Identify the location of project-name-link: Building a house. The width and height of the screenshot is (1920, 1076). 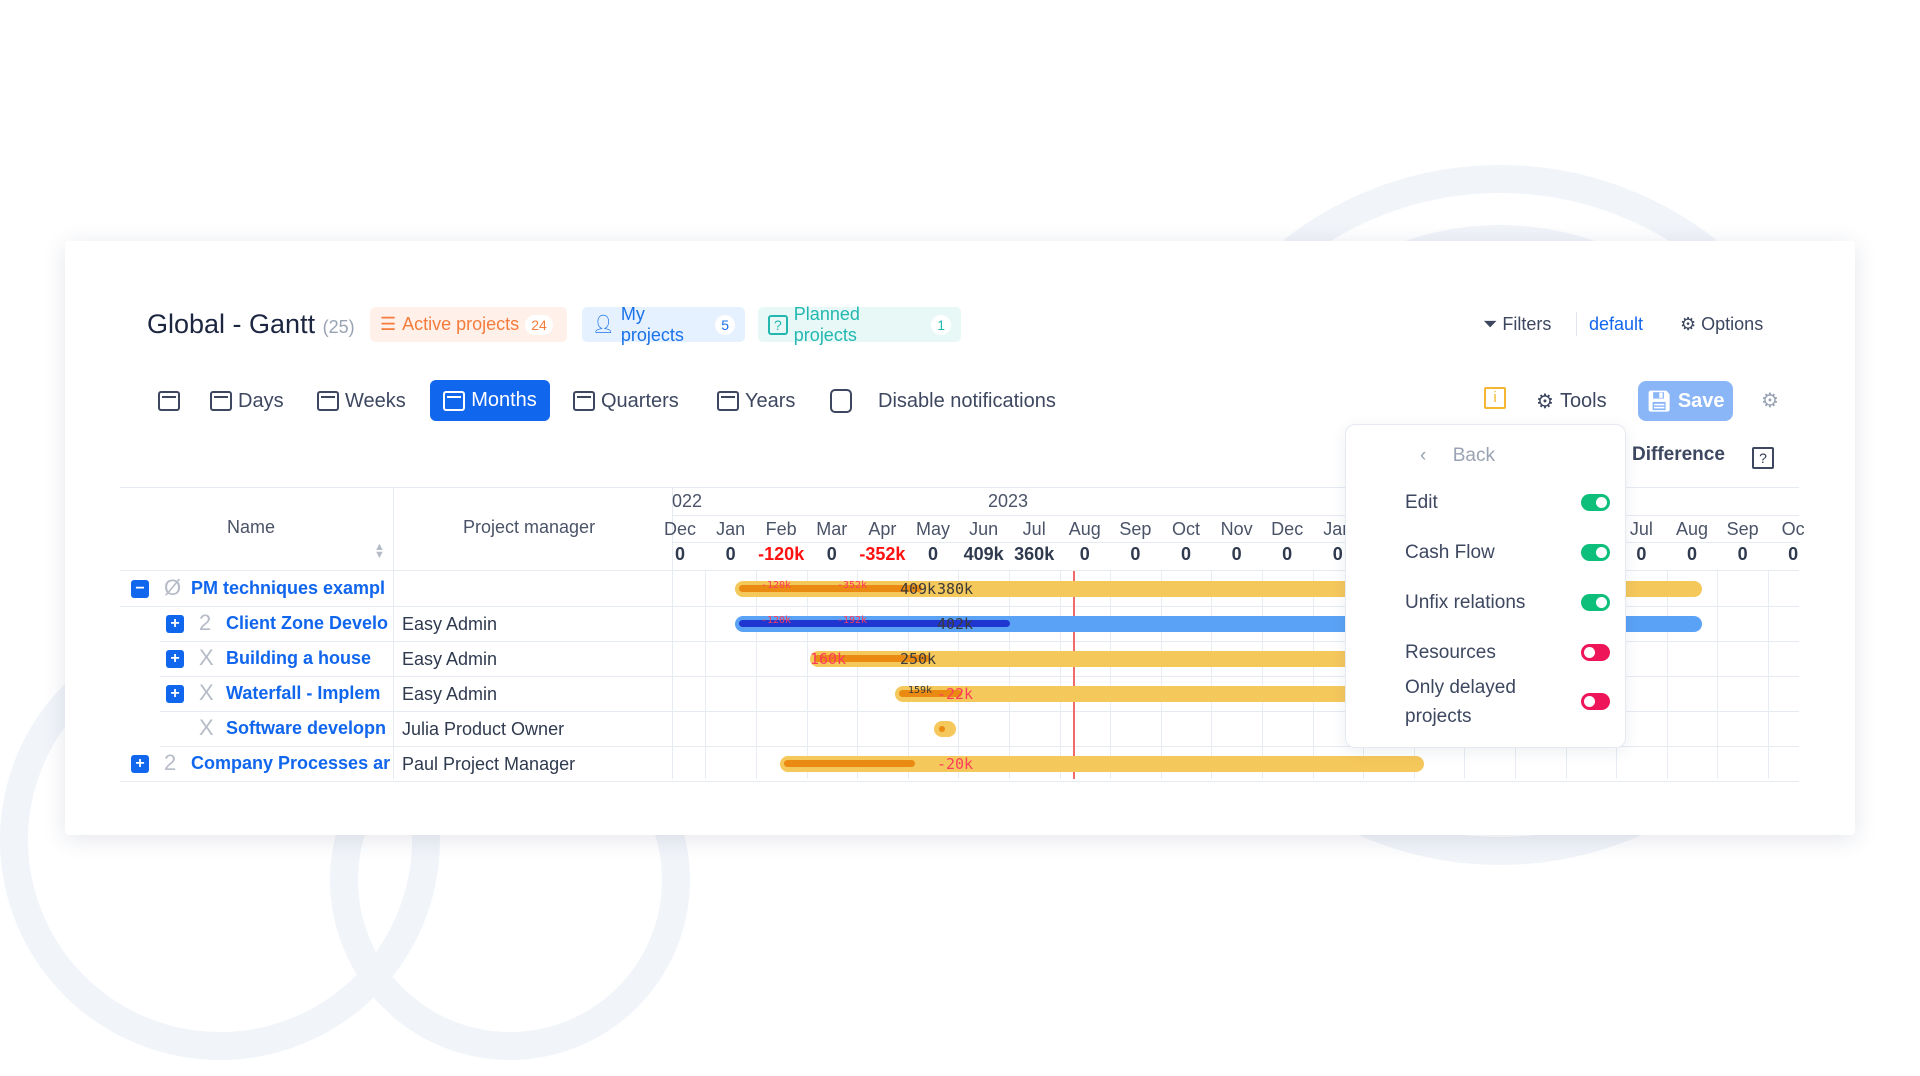
(299, 658).